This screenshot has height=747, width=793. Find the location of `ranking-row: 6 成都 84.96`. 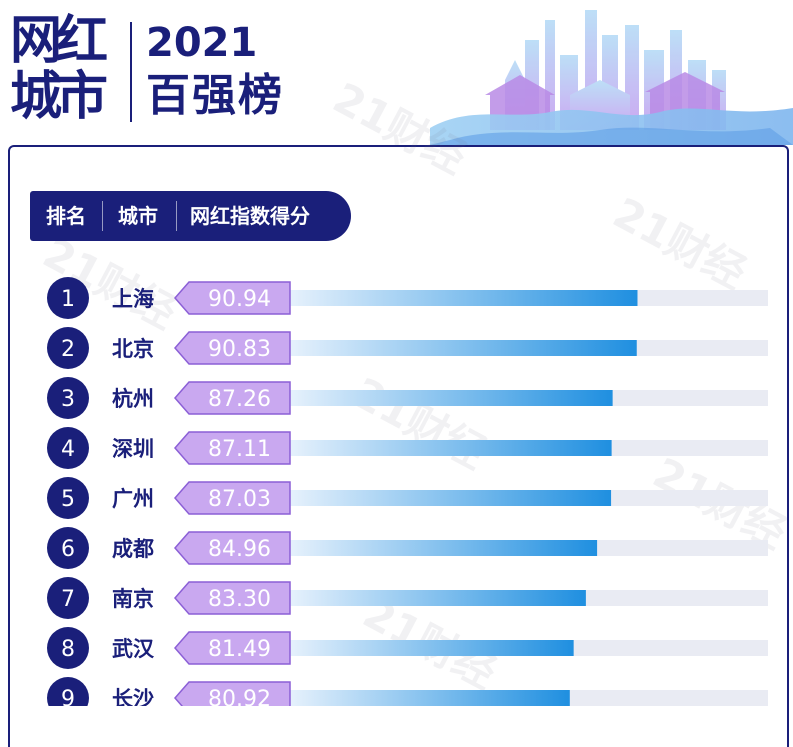

ranking-row: 6 成都 84.96 is located at coordinates (407, 548).